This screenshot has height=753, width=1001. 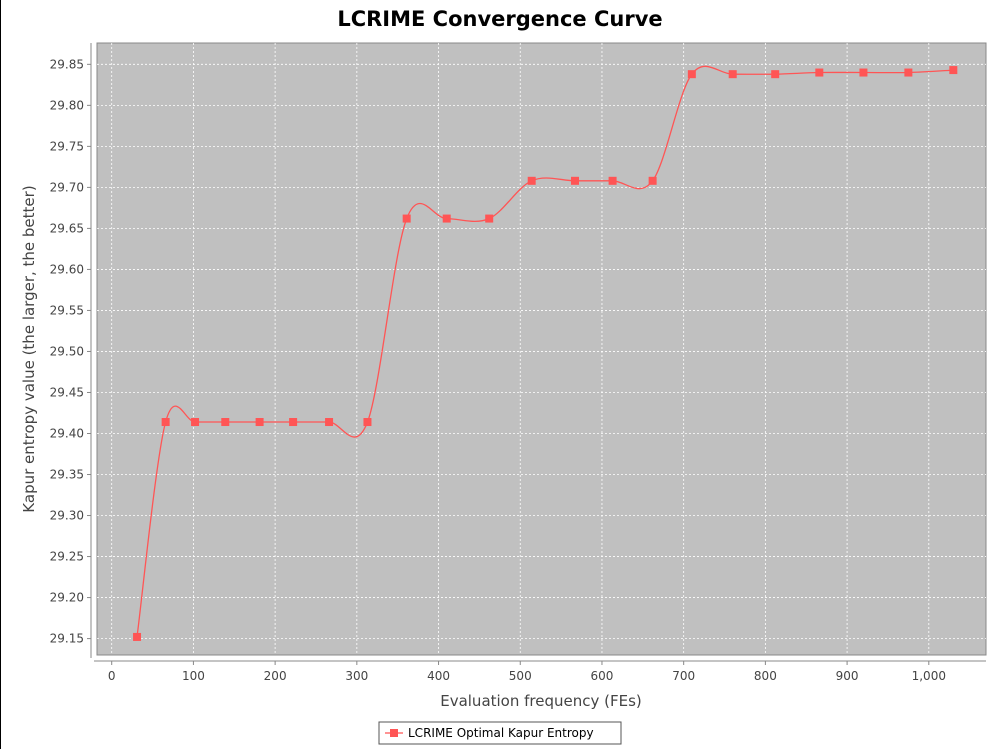 I want to click on y-tick-label: 29.80, so click(x=67, y=105).